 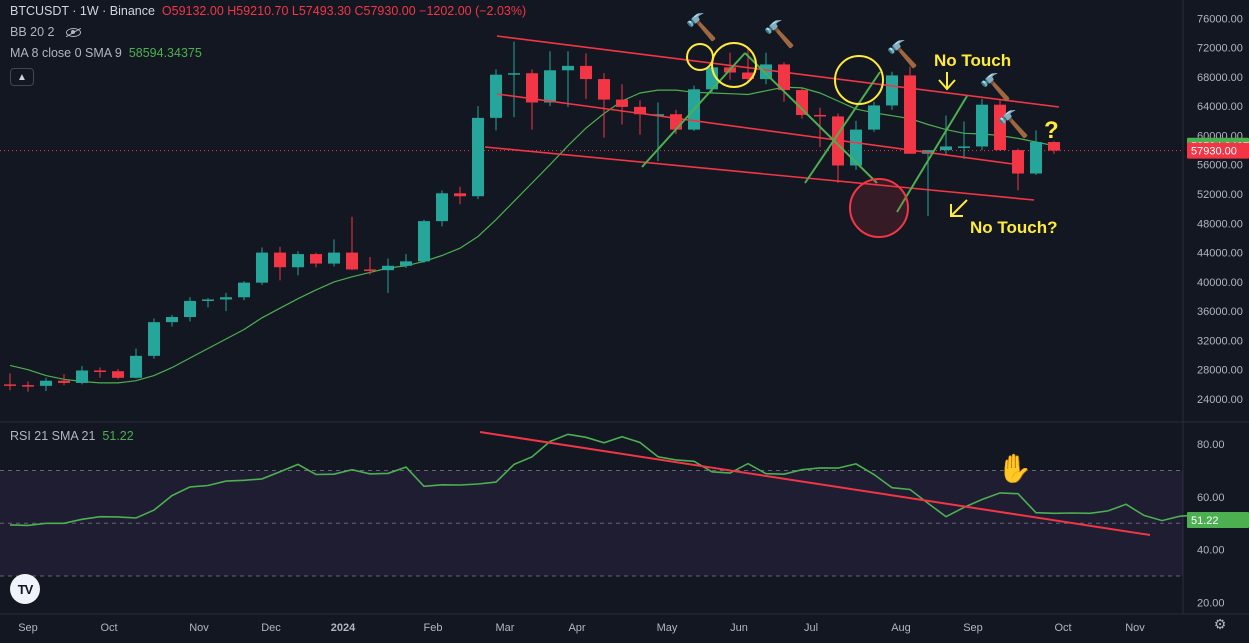 What do you see at coordinates (25, 589) in the screenshot?
I see `tradingview-logo-icon: TV` at bounding box center [25, 589].